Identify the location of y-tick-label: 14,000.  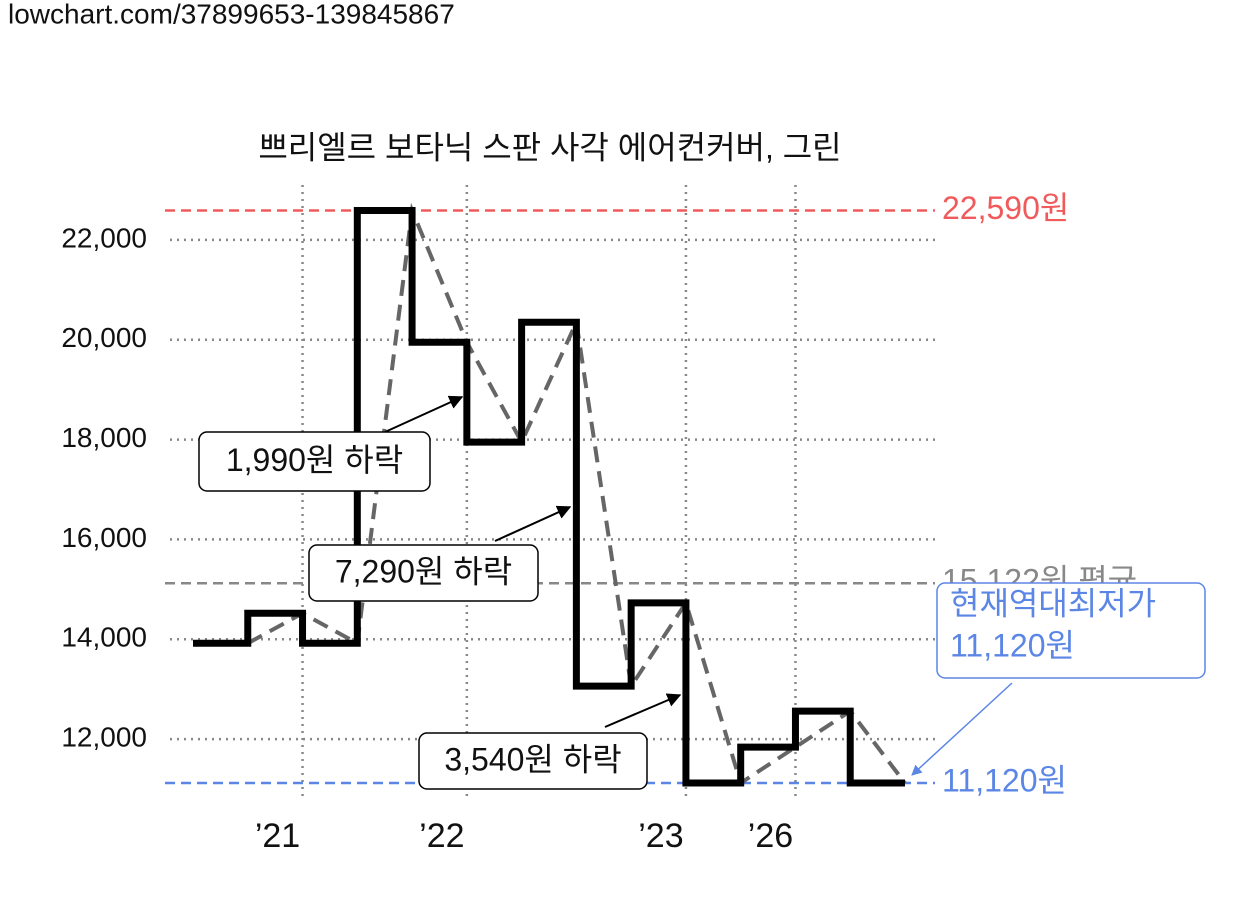
(104, 637).